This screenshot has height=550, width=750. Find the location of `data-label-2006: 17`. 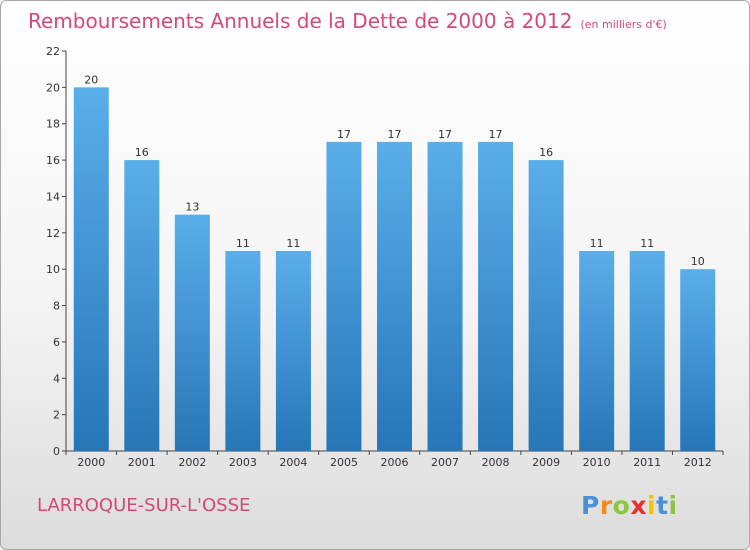

data-label-2006: 17 is located at coordinates (395, 134).